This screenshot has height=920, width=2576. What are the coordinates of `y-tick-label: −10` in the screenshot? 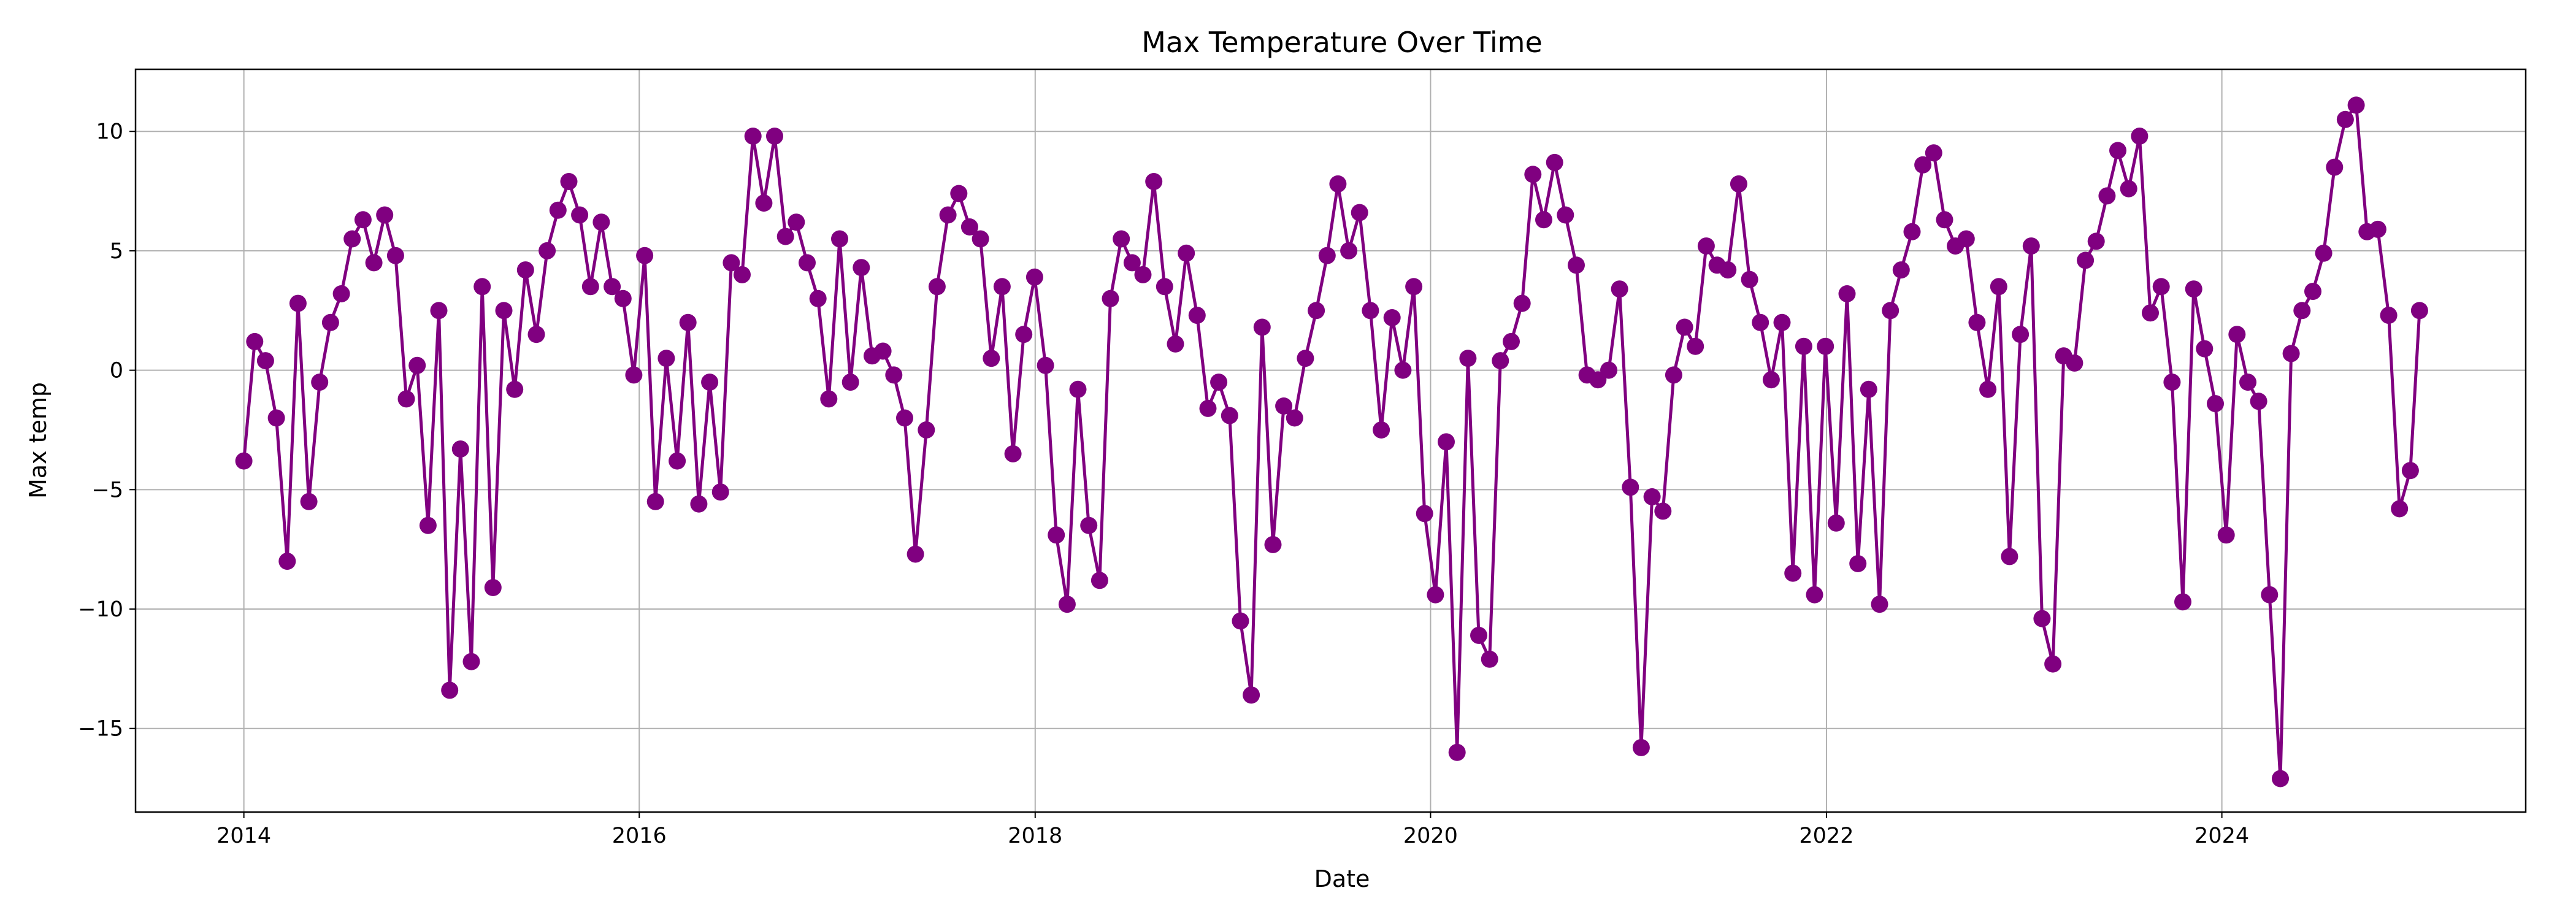 It's located at (100, 609).